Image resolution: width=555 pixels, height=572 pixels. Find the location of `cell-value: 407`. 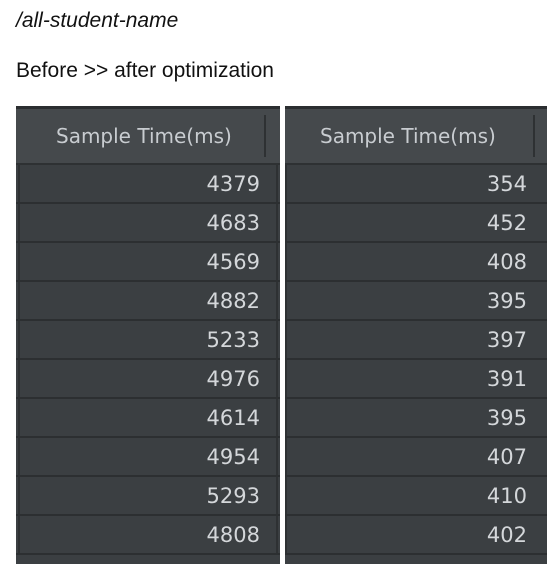

cell-value: 407 is located at coordinates (506, 456).